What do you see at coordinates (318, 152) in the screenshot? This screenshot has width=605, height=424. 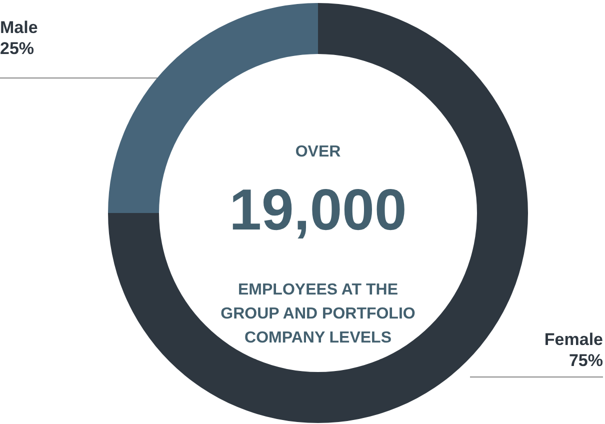 I see `text: OVER` at bounding box center [318, 152].